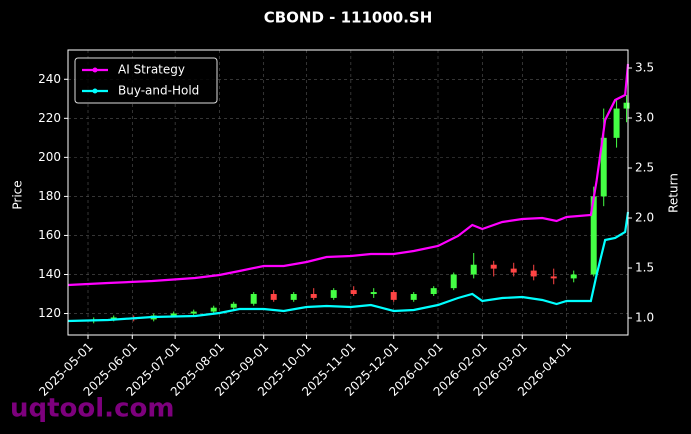 This screenshot has width=691, height=434. I want to click on y-tick-label: 220, so click(49, 118).